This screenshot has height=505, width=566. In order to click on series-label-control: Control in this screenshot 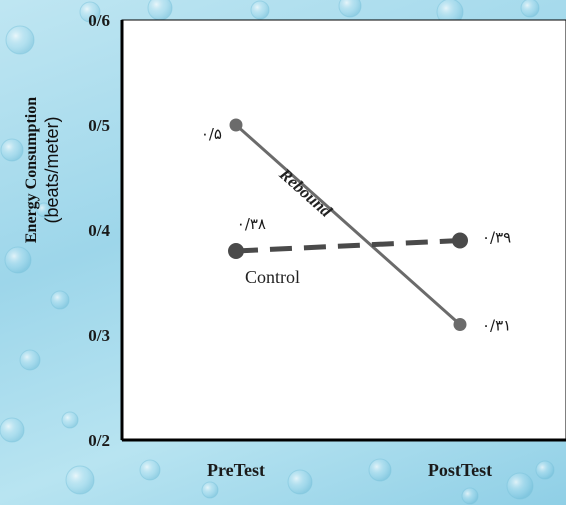, I will do `click(272, 277)`.